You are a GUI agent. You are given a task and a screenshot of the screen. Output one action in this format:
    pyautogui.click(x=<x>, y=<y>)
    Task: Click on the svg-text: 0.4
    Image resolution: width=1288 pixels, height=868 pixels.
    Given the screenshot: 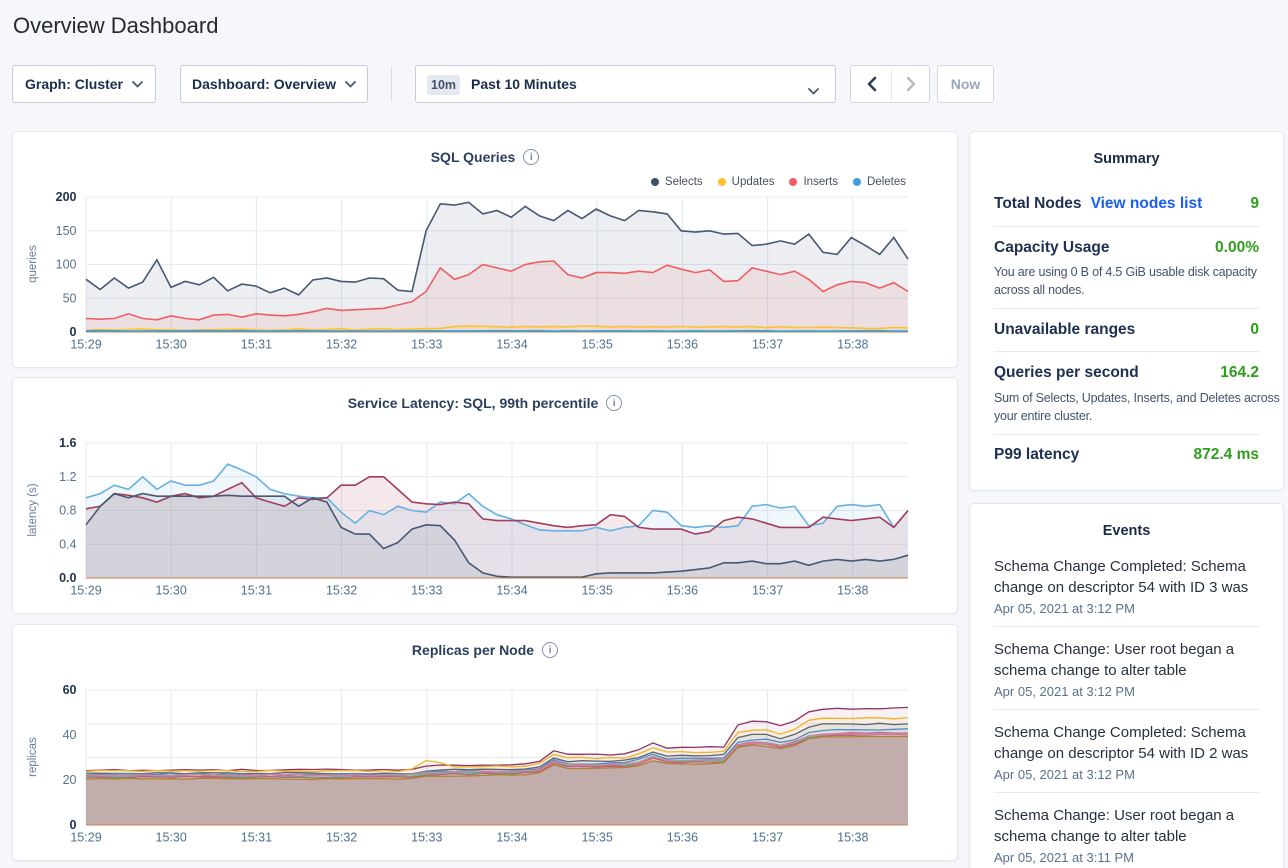 What is the action you would take?
    pyautogui.click(x=67, y=544)
    